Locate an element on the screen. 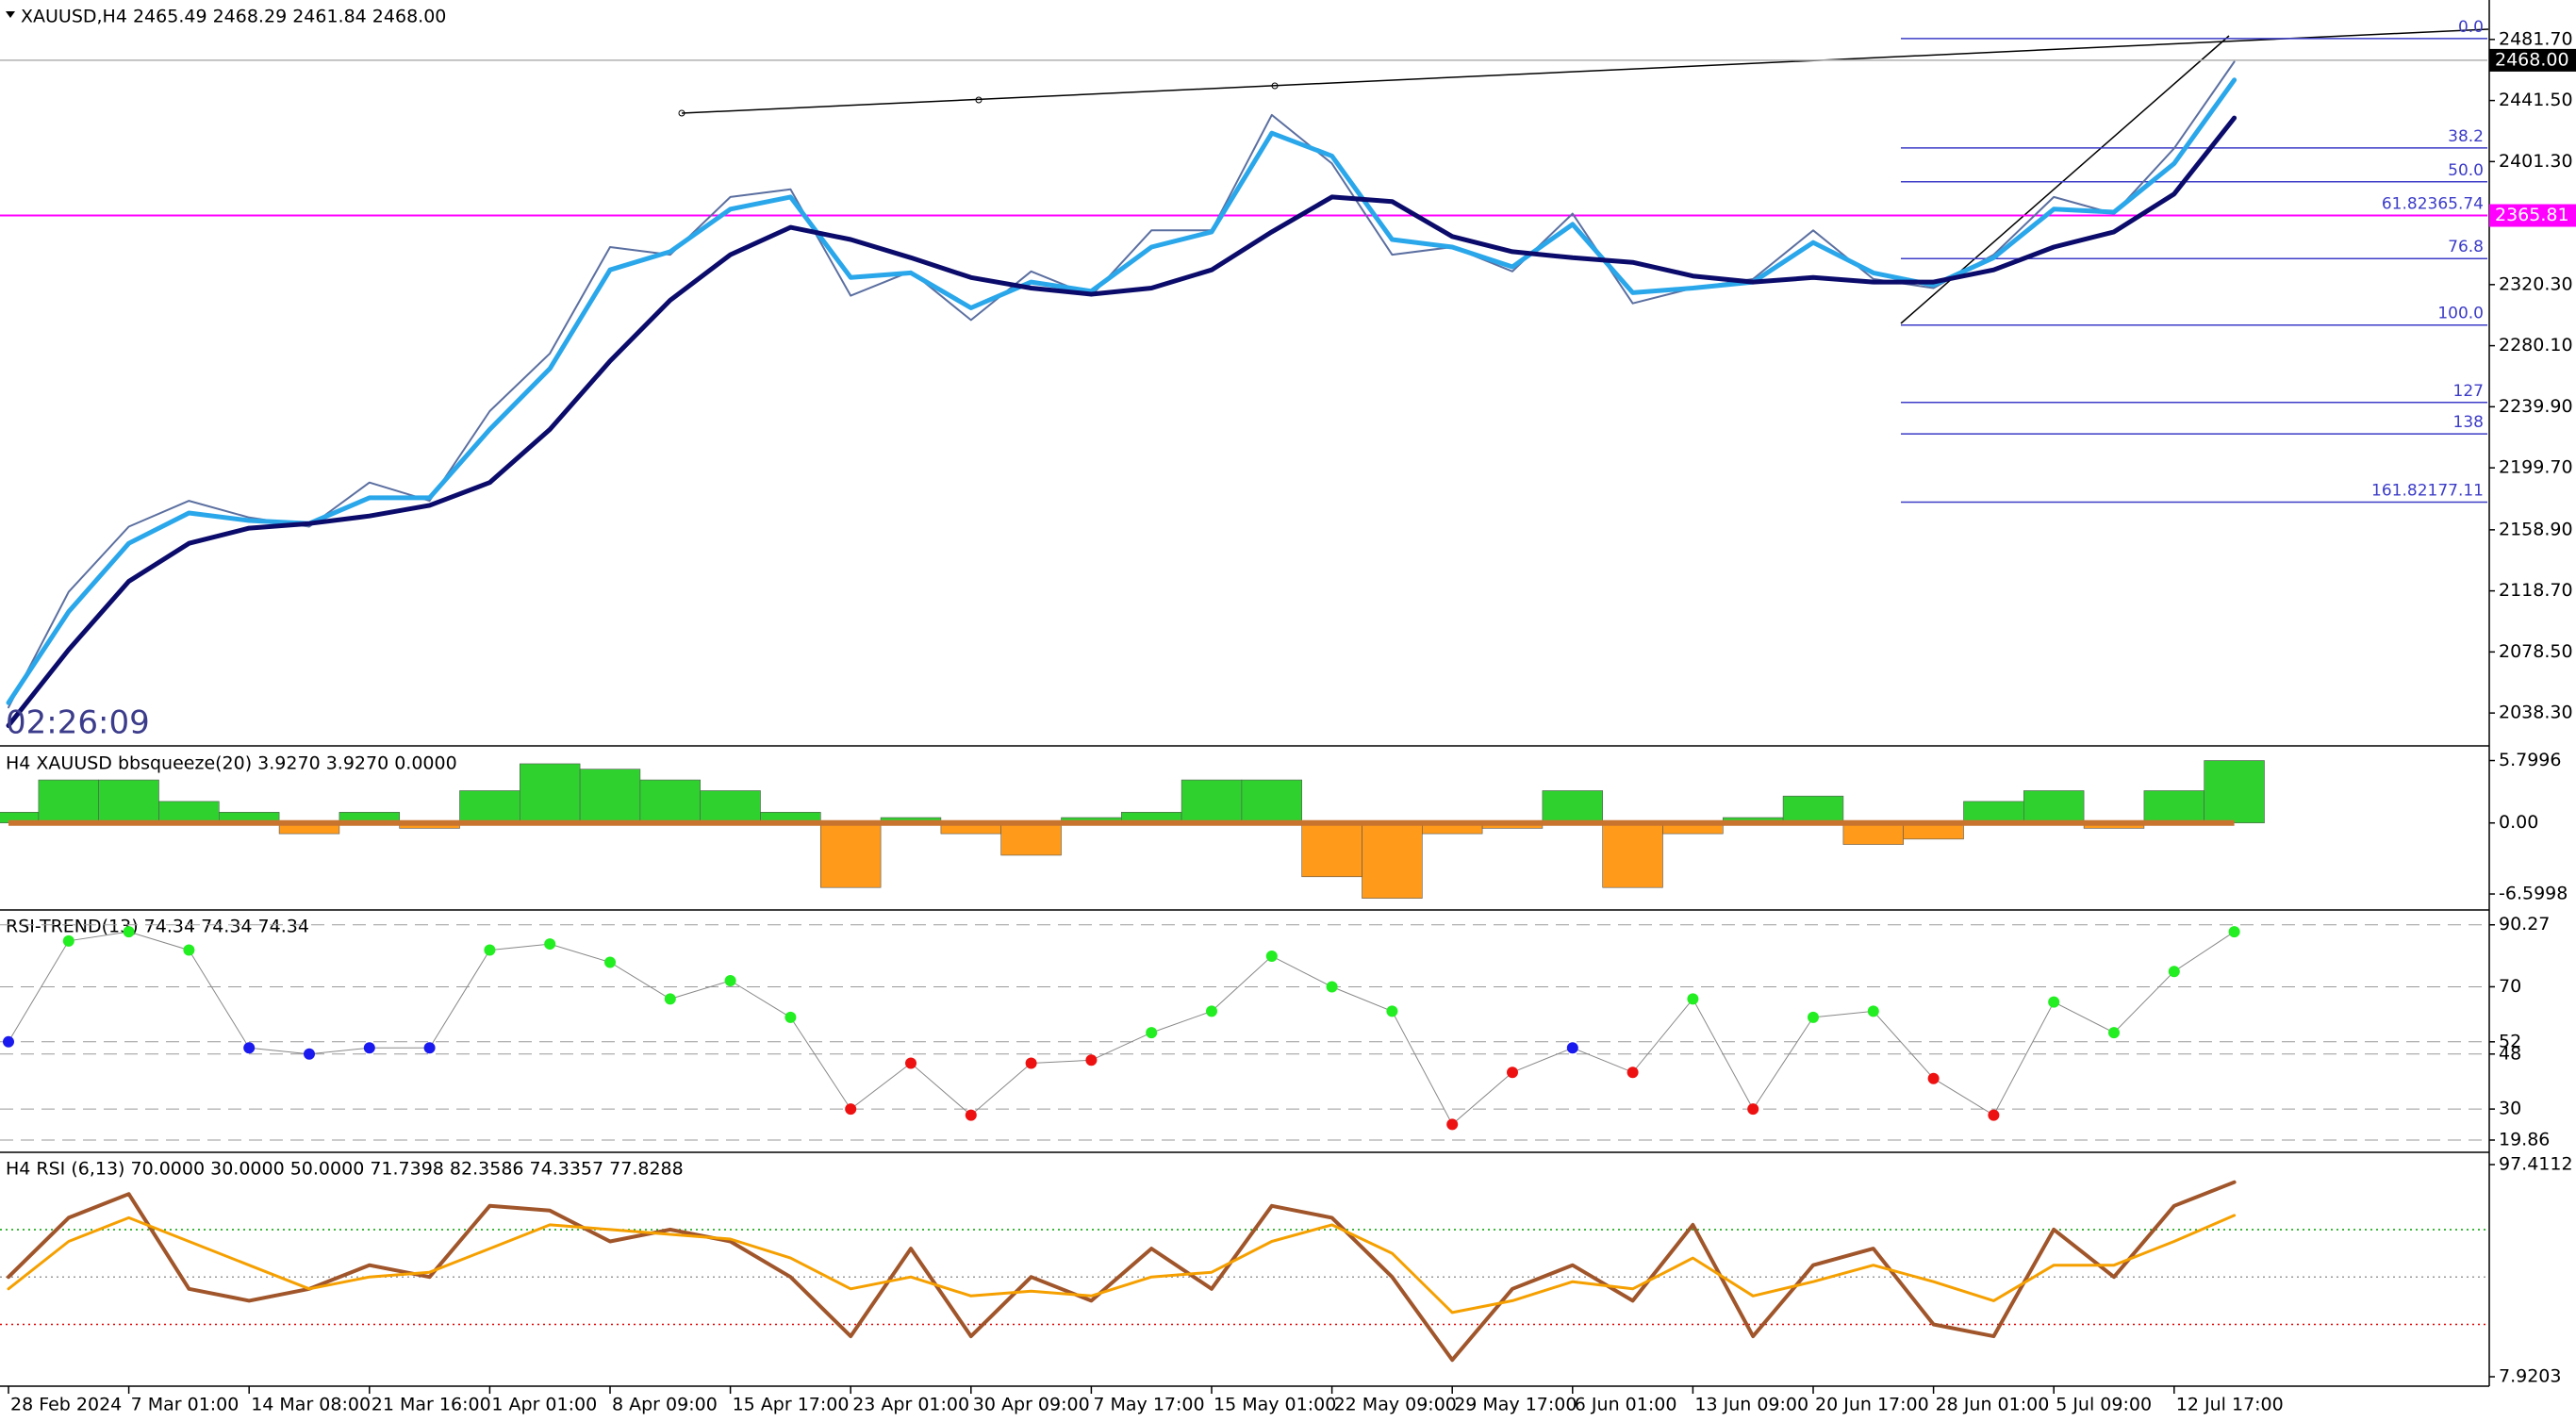  y-tick-label: 2441.50 is located at coordinates (2536, 100).